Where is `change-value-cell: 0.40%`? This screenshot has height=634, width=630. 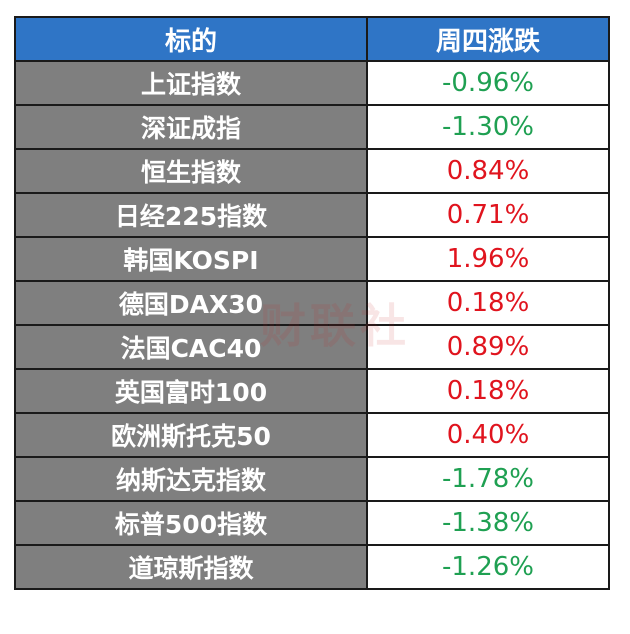
change-value-cell: 0.40% is located at coordinates (488, 435).